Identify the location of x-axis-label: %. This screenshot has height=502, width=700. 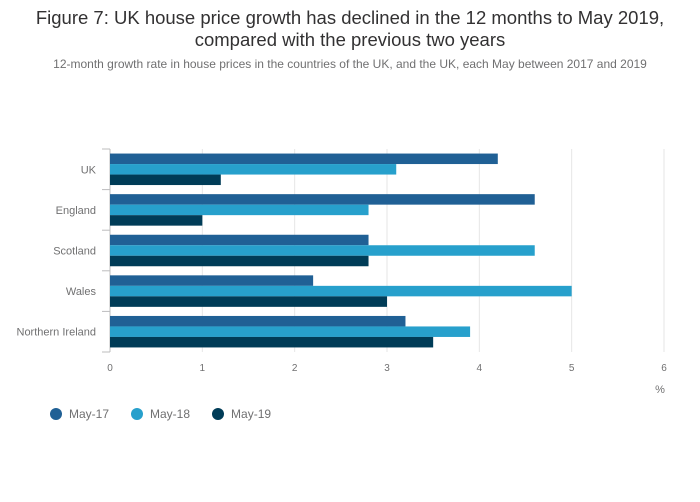
(660, 390).